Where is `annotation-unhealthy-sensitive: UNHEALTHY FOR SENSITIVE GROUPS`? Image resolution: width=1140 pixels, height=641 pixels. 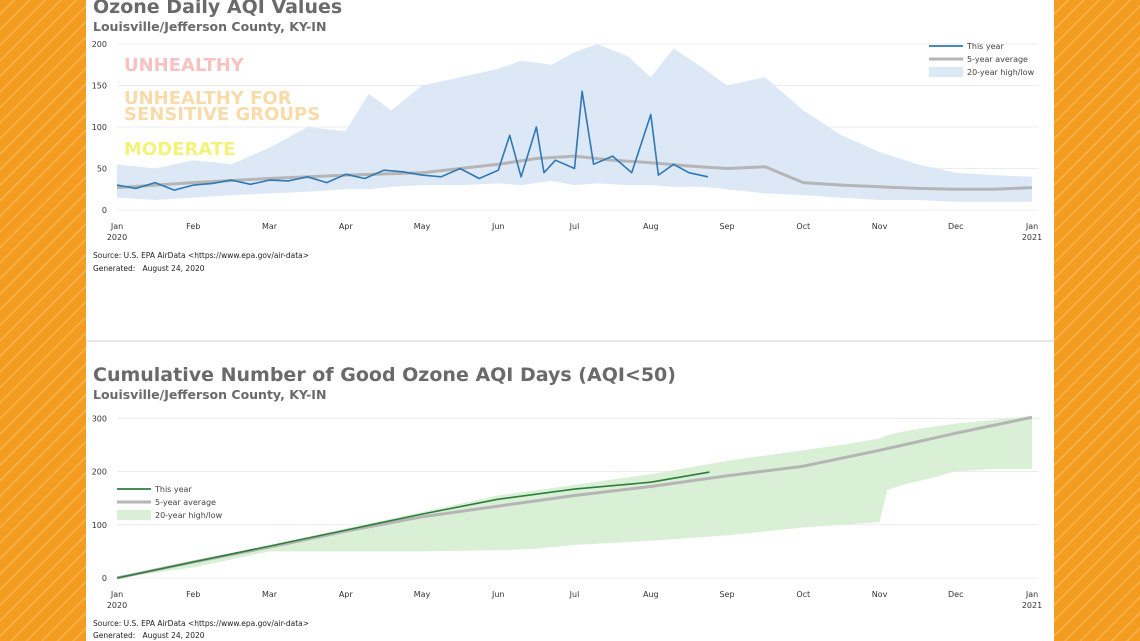
annotation-unhealthy-sensitive: UNHEALTHY FOR SENSITIVE GROUPS is located at coordinates (222, 106).